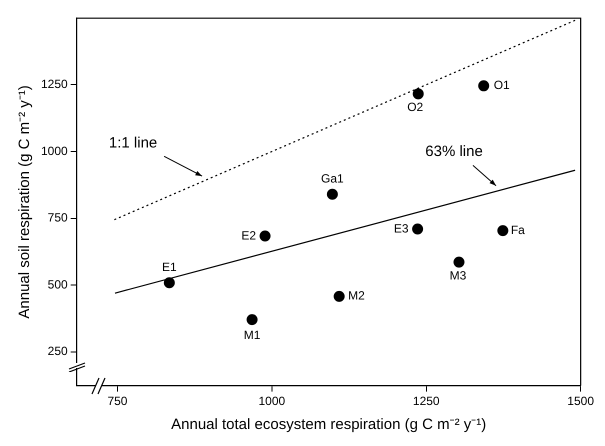 The width and height of the screenshot is (605, 446). Describe the element at coordinates (332, 179) in the screenshot. I see `annotation: Ga1` at that location.